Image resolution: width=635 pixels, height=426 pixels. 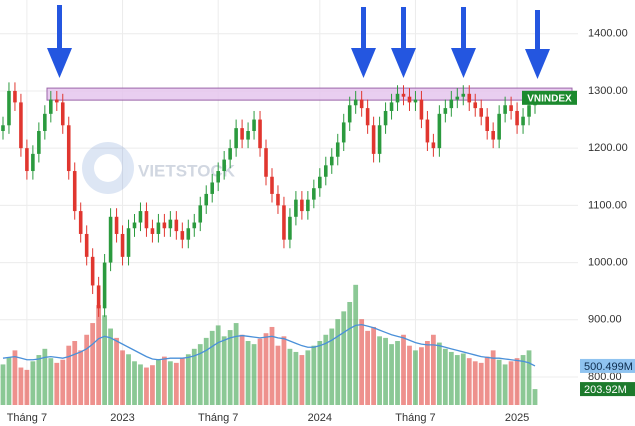 I want to click on watermark: VIETSTOCK, so click(x=187, y=170).